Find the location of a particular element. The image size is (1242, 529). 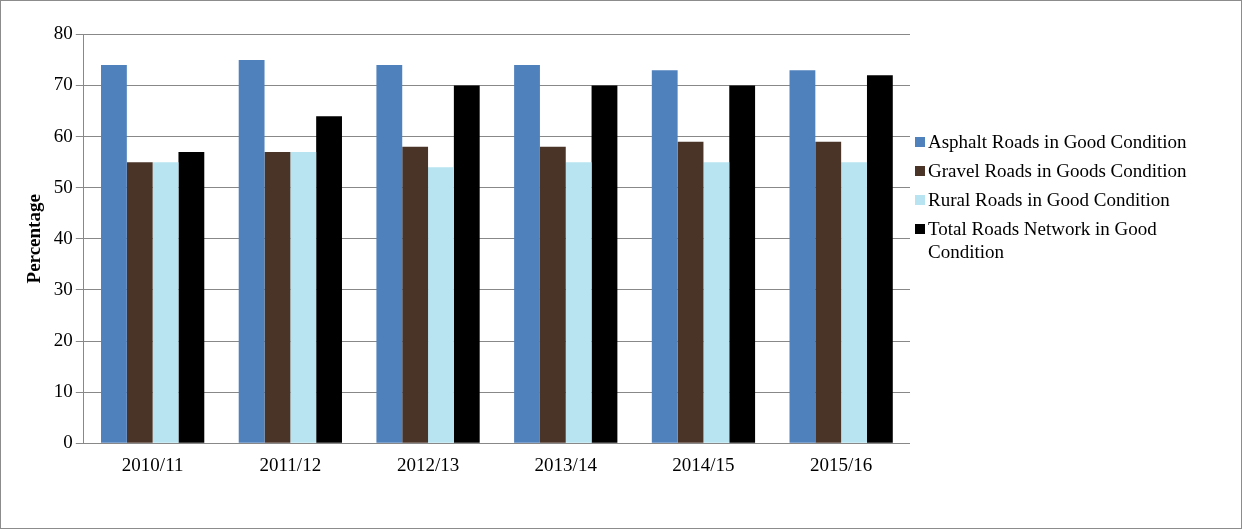

legend-label: Gravel Roads in Goods Condition is located at coordinates (1057, 170).